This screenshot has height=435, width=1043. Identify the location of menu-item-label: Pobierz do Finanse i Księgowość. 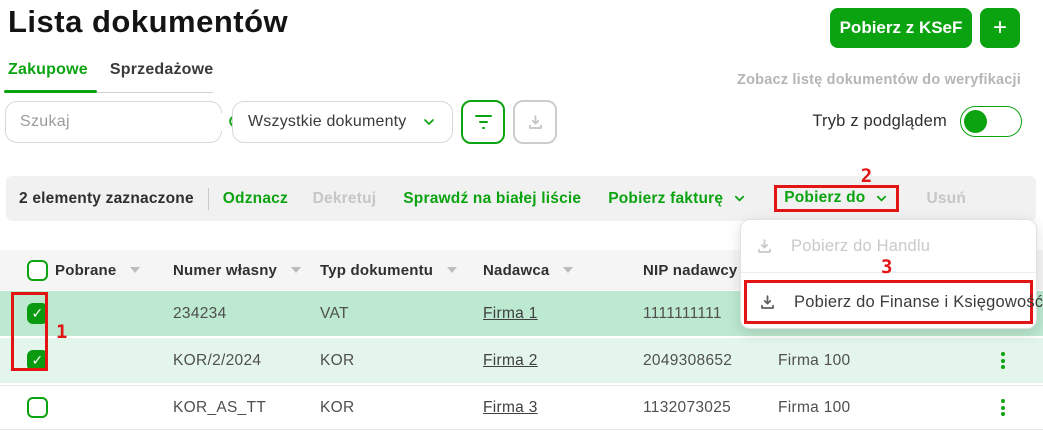
(918, 301).